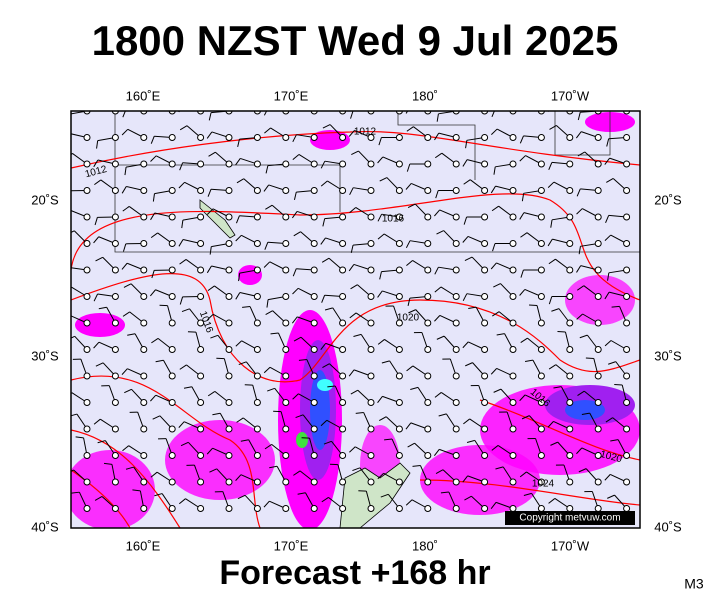 This screenshot has width=711, height=600. I want to click on isobar-label: 1024, so click(543, 484).